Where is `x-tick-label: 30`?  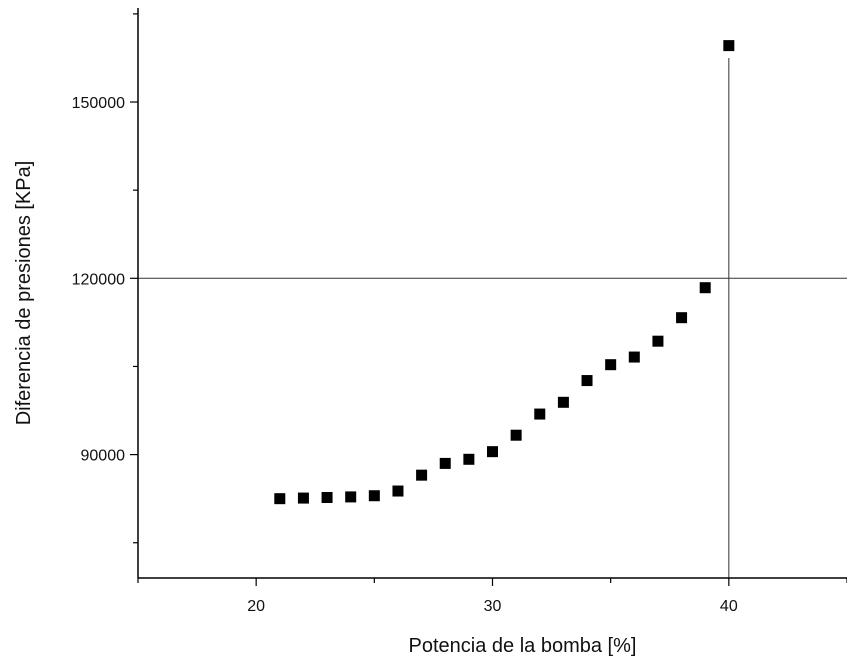 x-tick-label: 30 is located at coordinates (493, 606).